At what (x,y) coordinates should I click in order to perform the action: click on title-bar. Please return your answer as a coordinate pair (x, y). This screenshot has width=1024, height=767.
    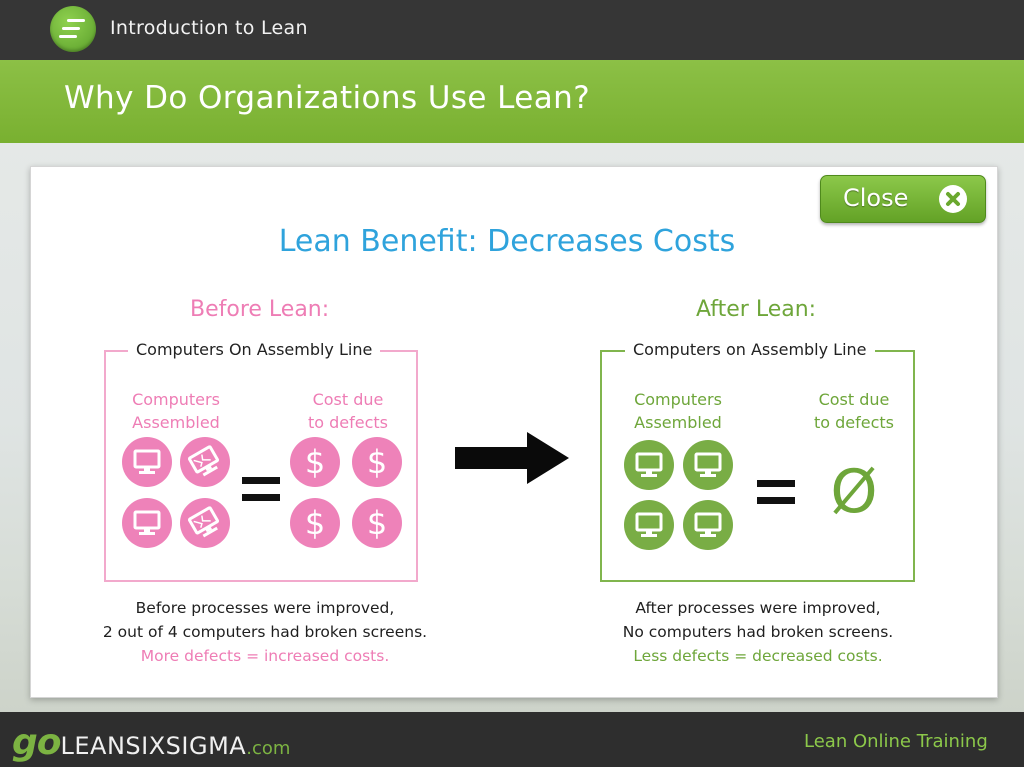
    Looking at the image, I should click on (512, 101).